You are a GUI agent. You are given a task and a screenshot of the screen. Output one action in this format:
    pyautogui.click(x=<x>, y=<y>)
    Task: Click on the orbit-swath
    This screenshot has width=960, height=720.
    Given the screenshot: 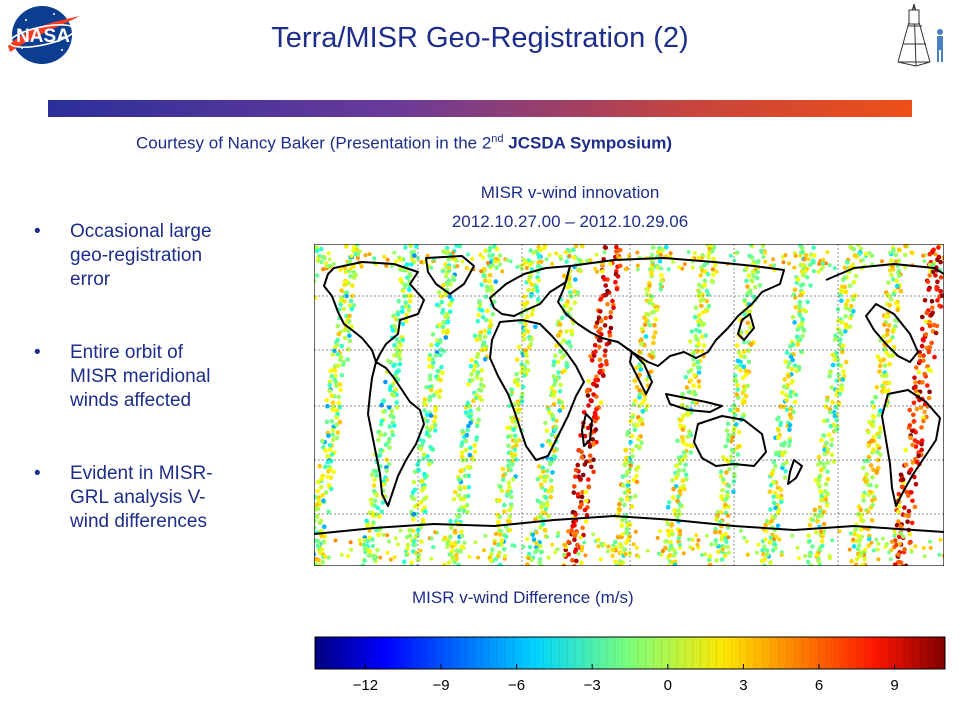 What is the action you would take?
    pyautogui.click(x=555, y=405)
    